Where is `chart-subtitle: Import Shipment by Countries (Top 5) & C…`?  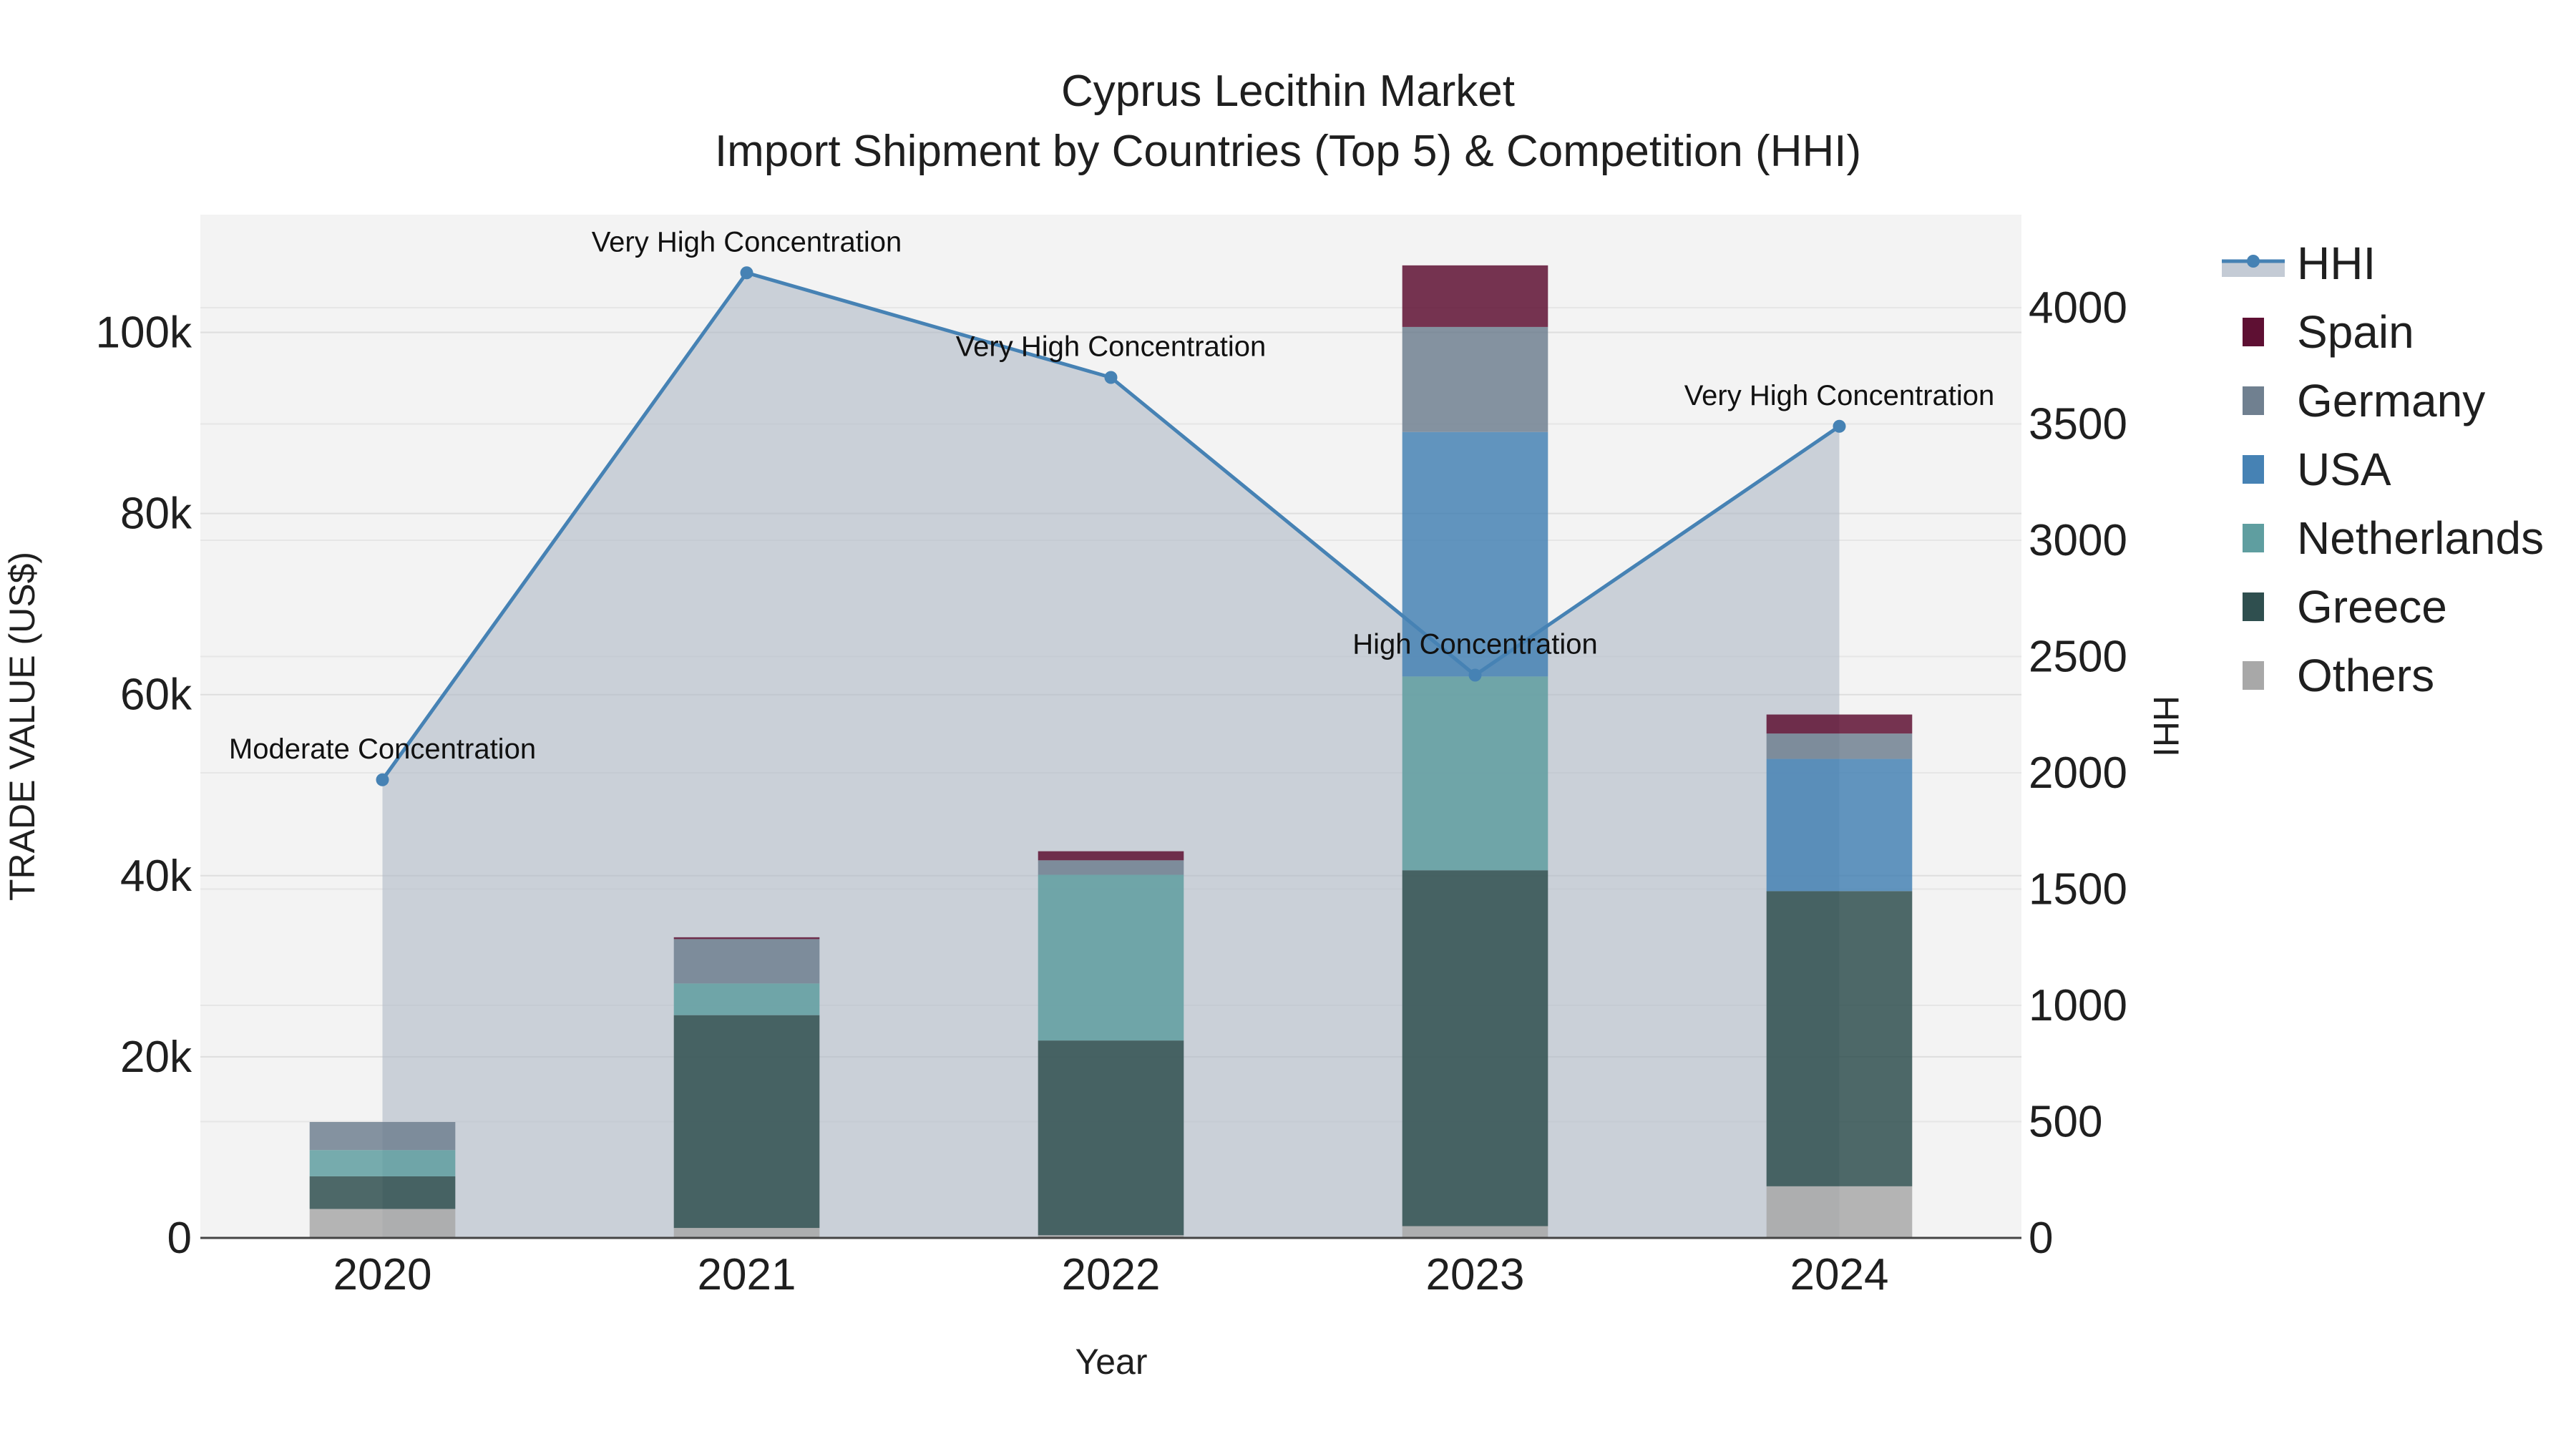
chart-subtitle: Import Shipment by Countries (Top 5) & C… is located at coordinates (1288, 151).